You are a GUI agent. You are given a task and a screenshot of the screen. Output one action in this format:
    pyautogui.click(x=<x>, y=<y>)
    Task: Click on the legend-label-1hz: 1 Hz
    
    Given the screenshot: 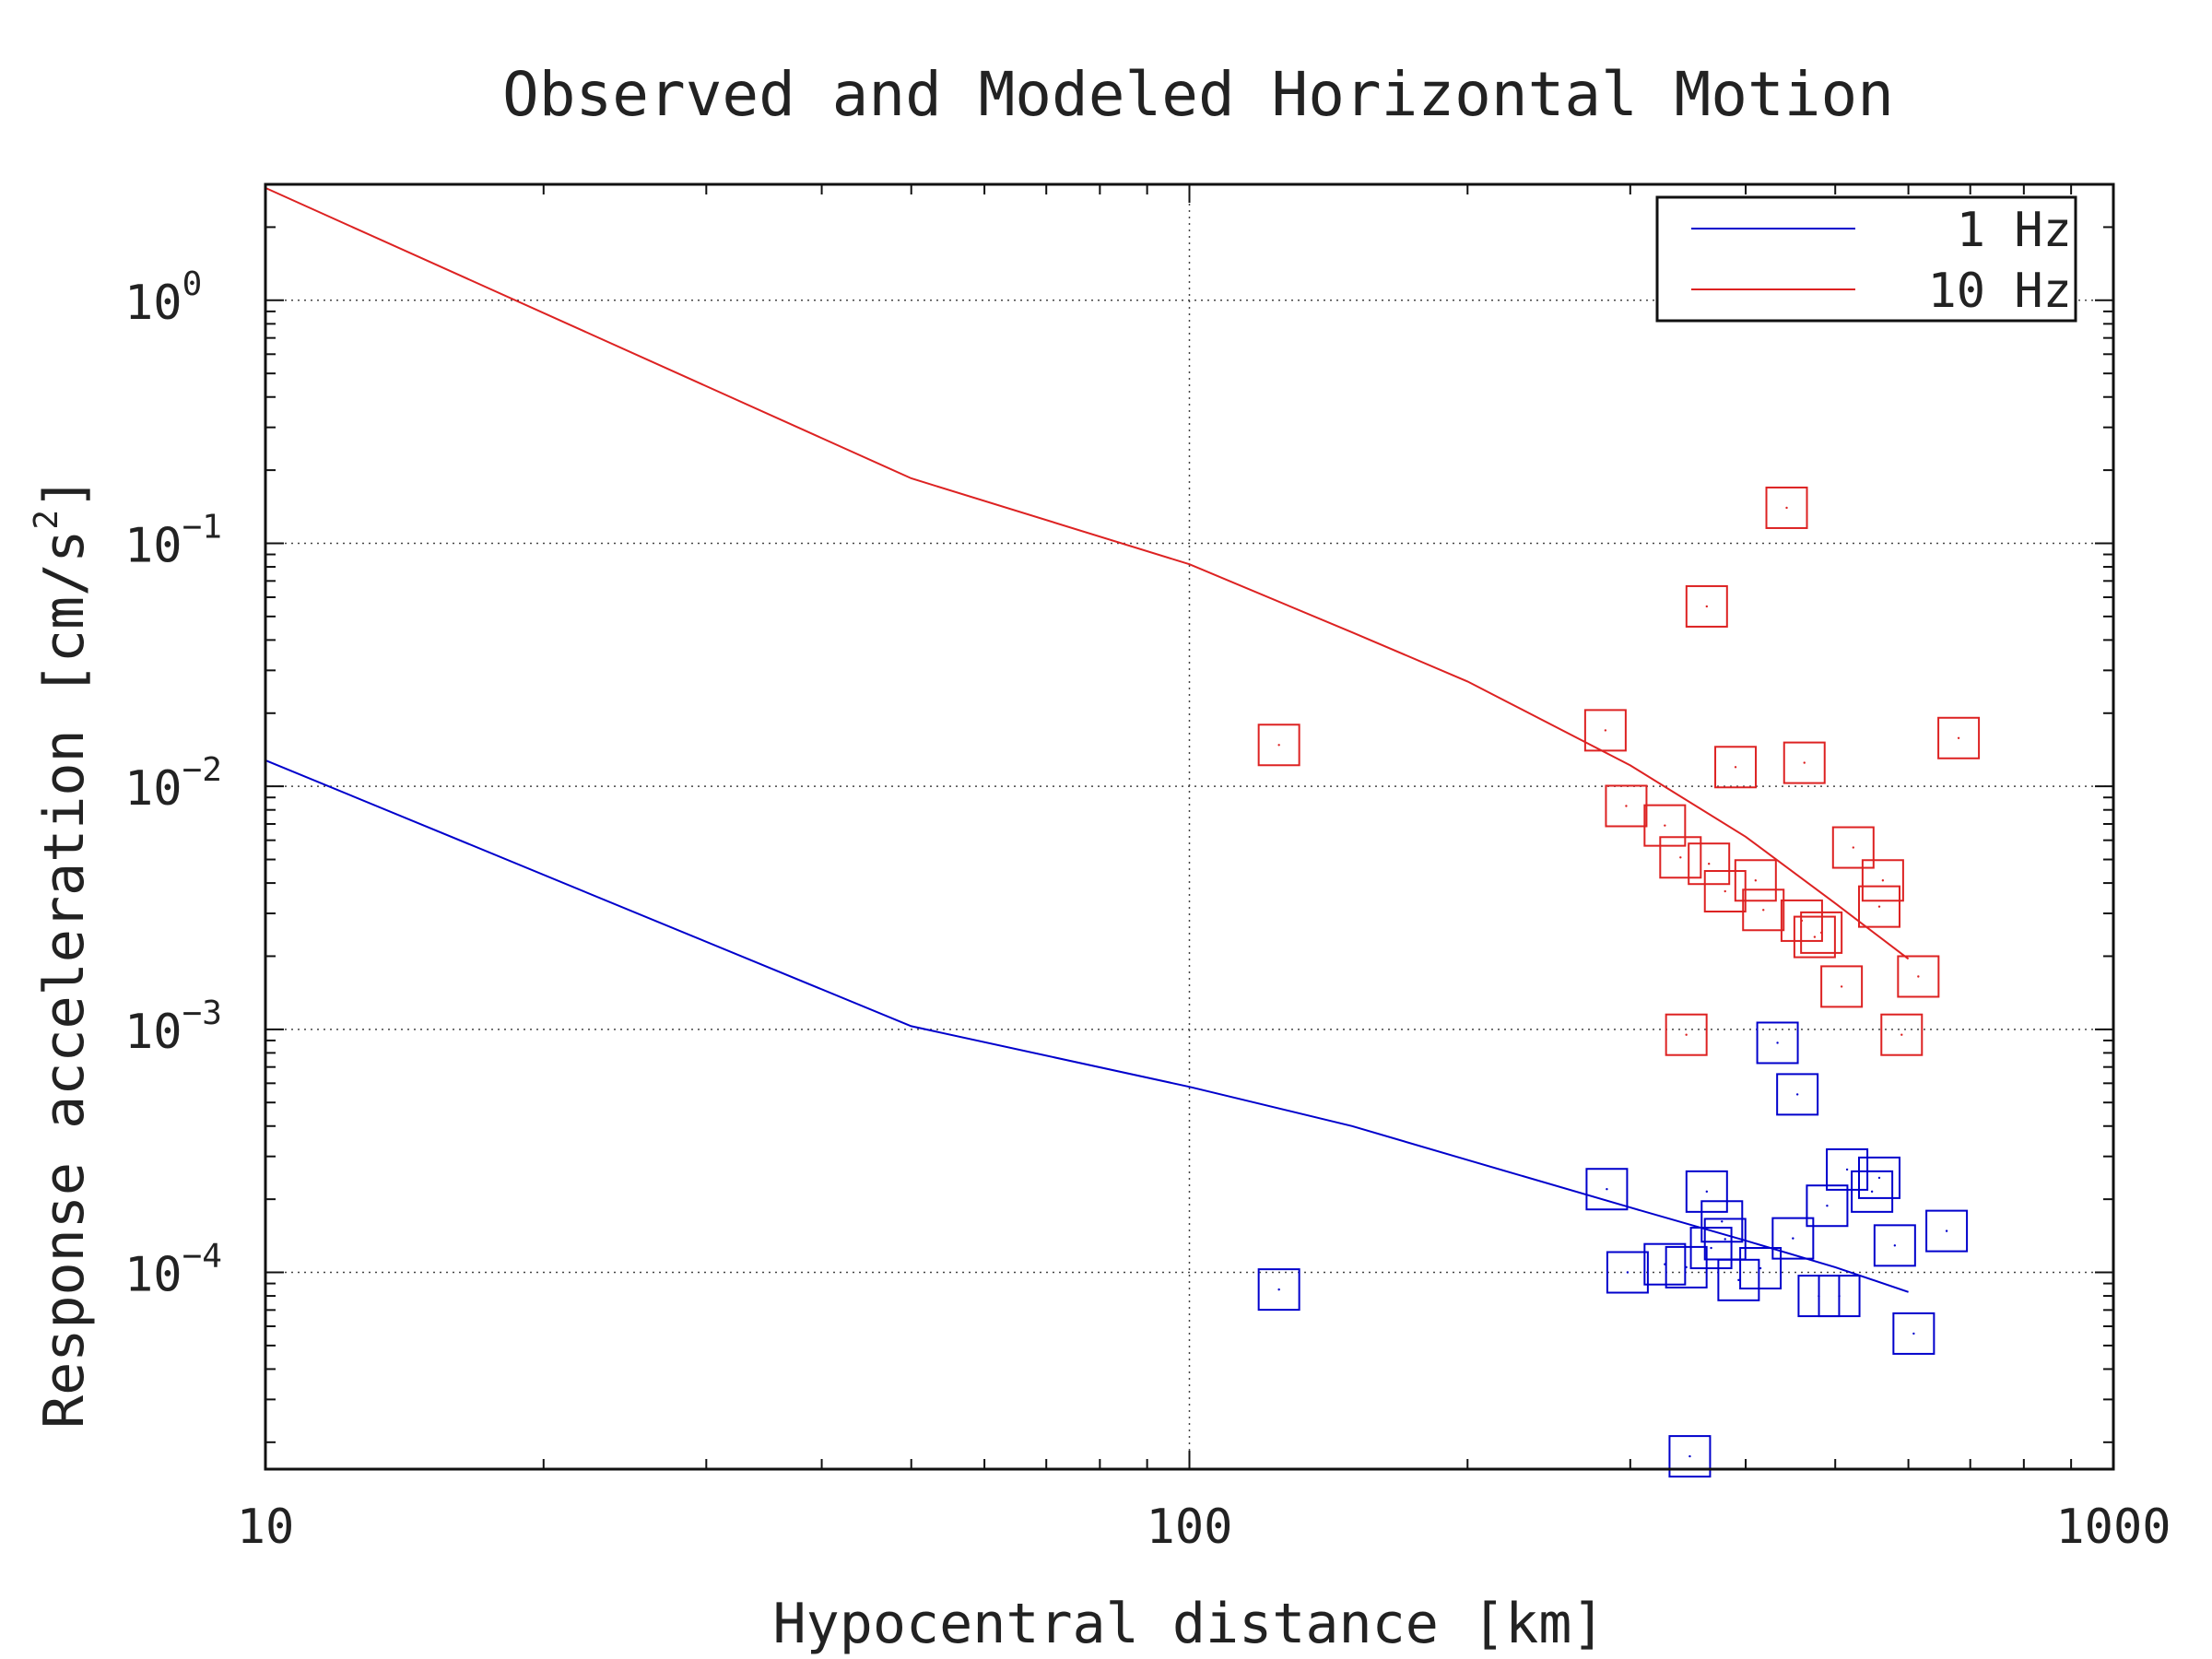 What is the action you would take?
    pyautogui.click(x=2014, y=230)
    